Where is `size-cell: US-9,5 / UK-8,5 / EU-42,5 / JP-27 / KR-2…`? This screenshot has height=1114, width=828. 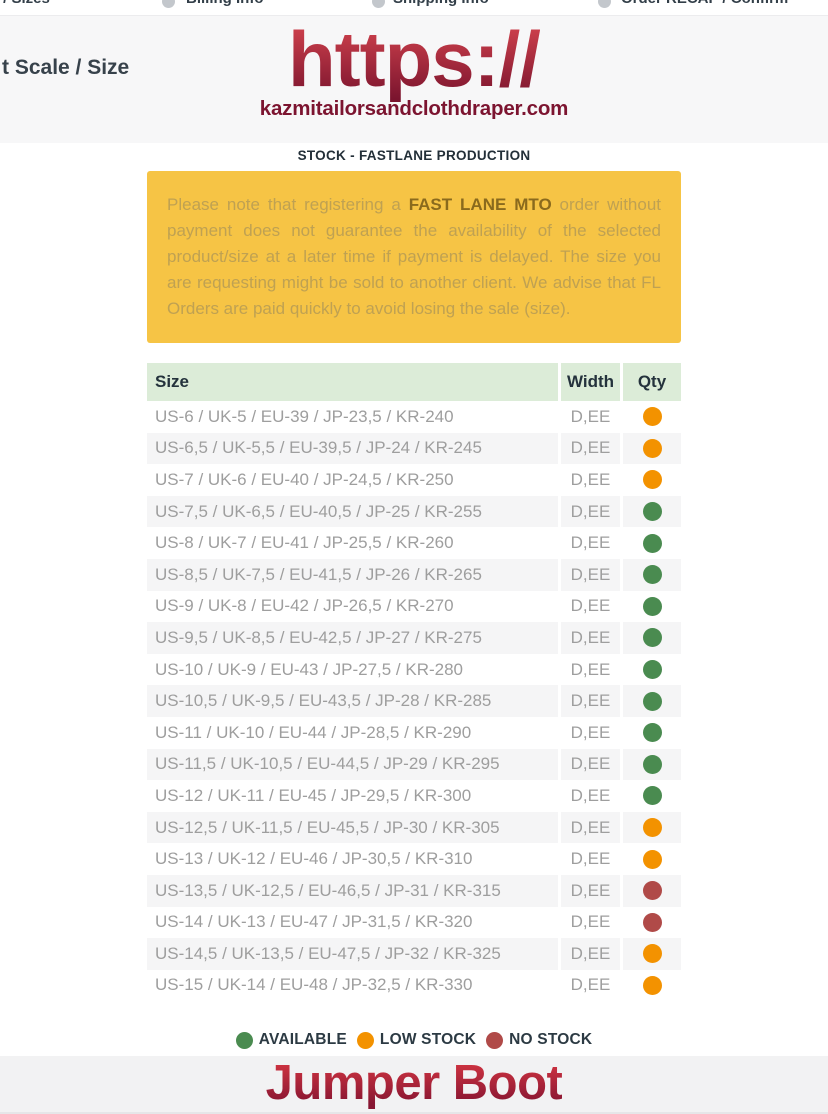
size-cell: US-9,5 / UK-8,5 / EU-42,5 / JP-27 / KR-2… is located at coordinates (318, 637).